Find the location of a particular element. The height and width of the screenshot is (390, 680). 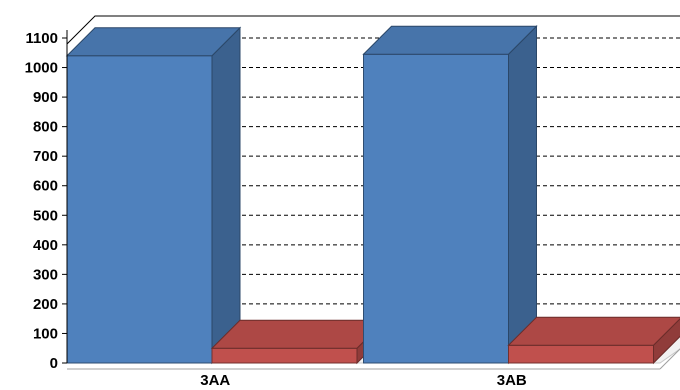

y-tick-label: 900 is located at coordinates (45, 97).